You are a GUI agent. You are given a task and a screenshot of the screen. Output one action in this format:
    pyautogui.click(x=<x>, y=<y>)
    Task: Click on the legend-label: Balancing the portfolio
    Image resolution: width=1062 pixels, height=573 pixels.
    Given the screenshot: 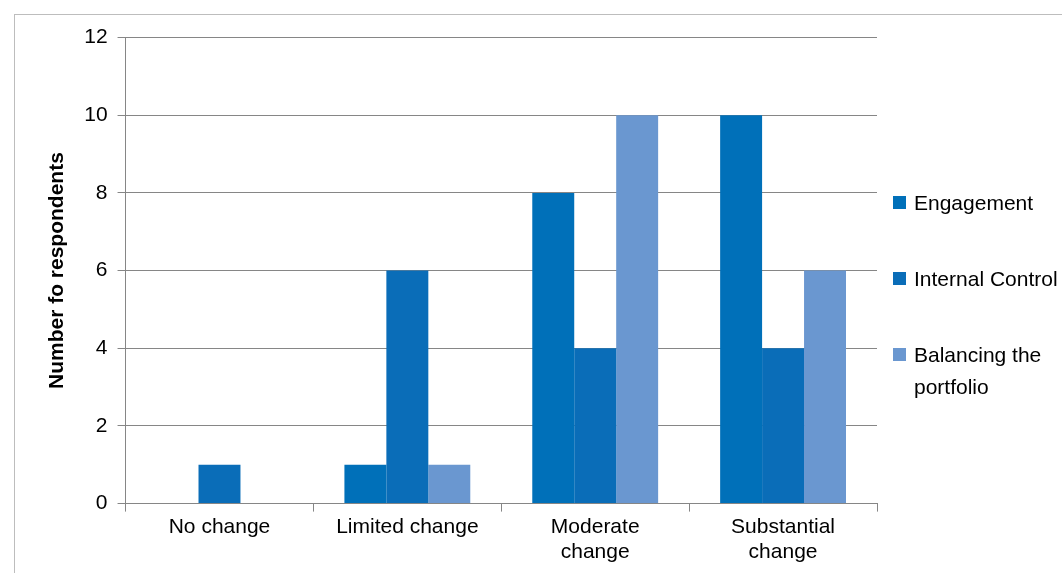 What is the action you would take?
    pyautogui.click(x=978, y=370)
    